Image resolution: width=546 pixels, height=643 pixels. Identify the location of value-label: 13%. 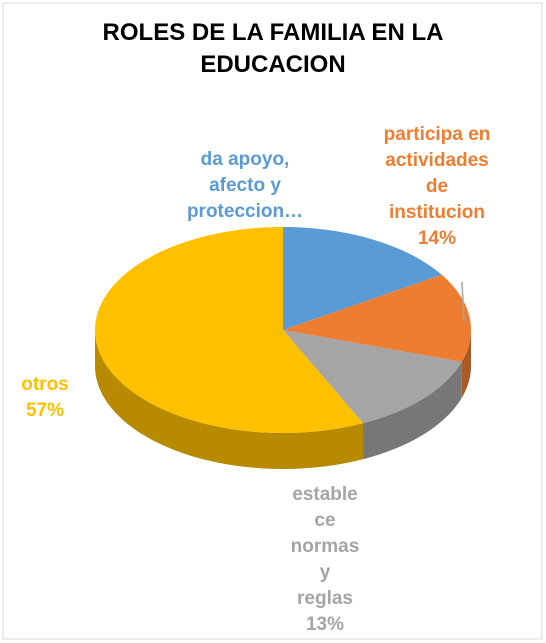
(325, 624).